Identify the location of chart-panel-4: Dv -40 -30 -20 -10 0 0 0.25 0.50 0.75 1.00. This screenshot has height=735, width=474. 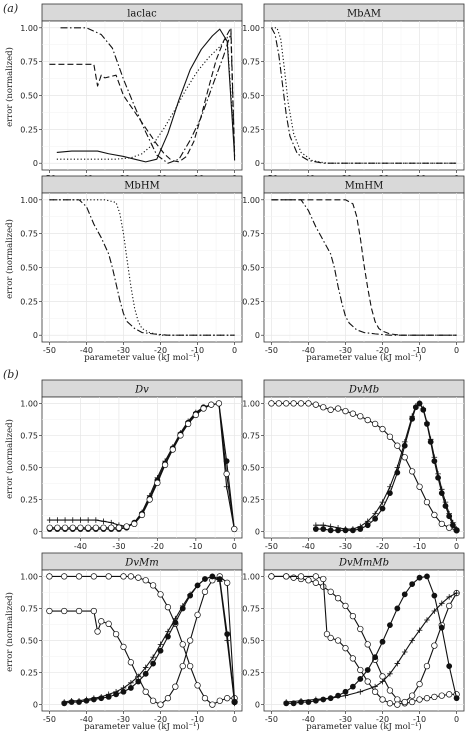
(131, 465).